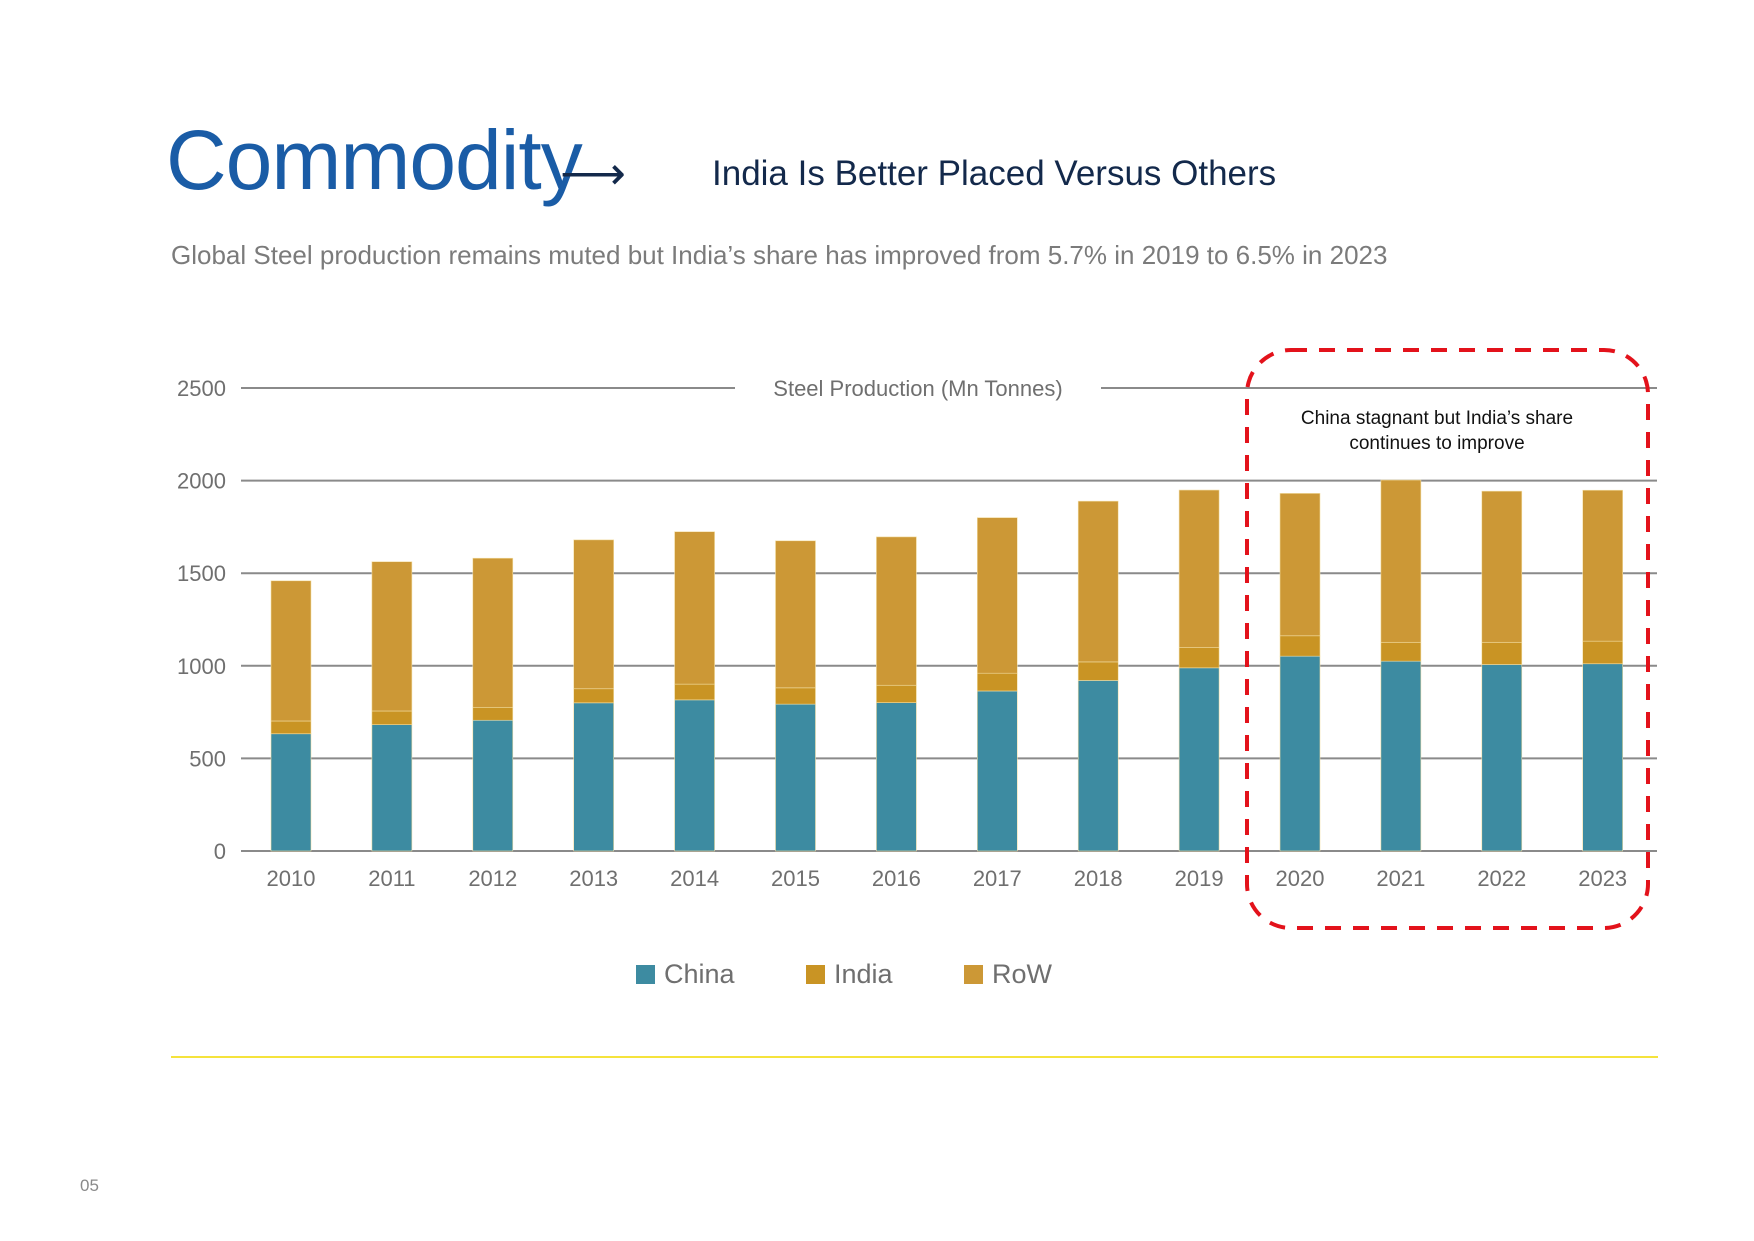 This screenshot has height=1241, width=1754. I want to click on x-tick-label: 2014, so click(694, 878).